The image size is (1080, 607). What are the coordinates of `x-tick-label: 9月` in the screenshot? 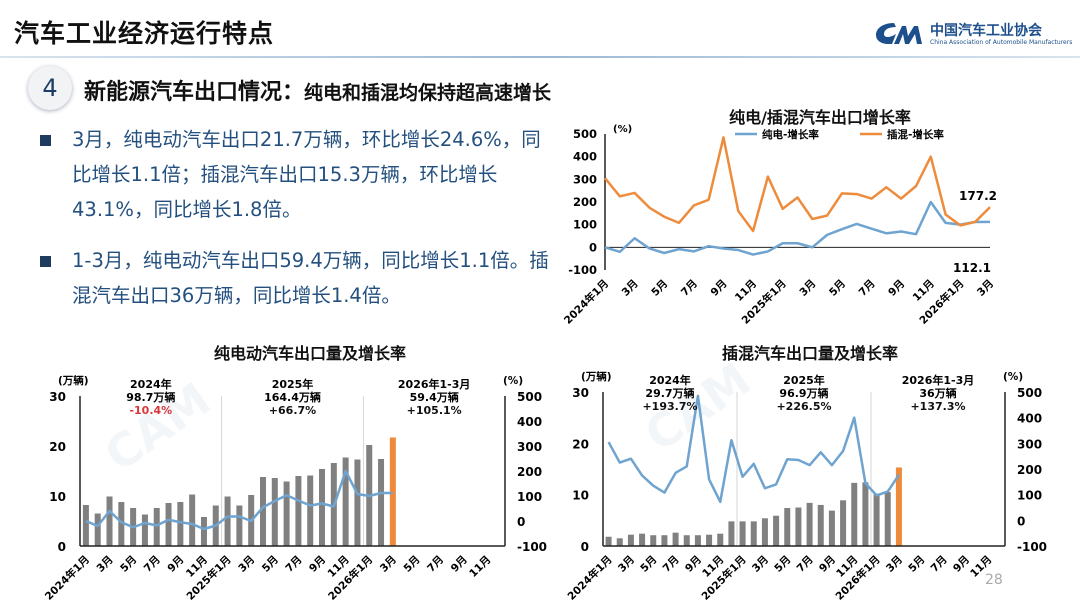 It's located at (896, 288).